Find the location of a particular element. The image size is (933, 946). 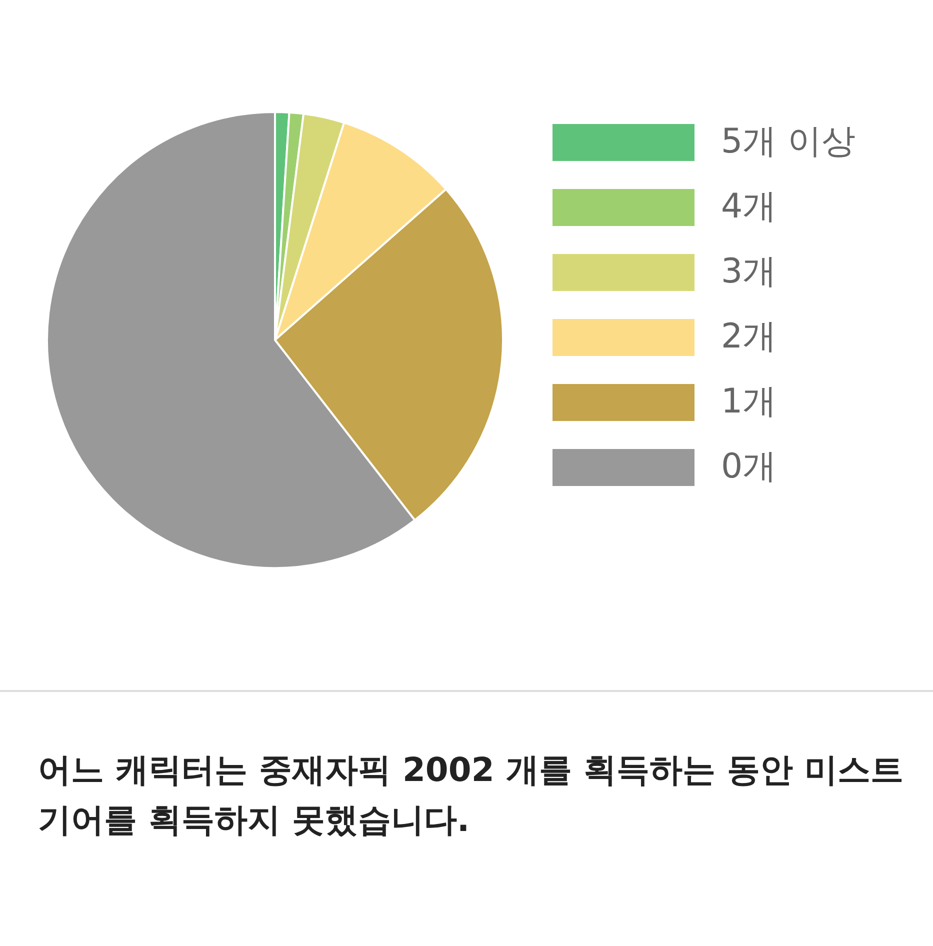

legend-label: 3개 is located at coordinates (749, 272).